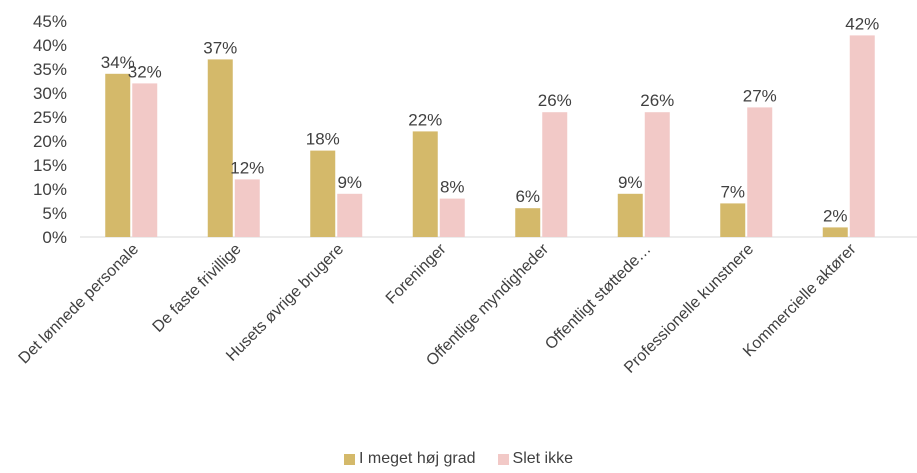 The height and width of the screenshot is (473, 917). Describe the element at coordinates (145, 71) in the screenshot. I see `data-label-series-2: 32%` at that location.